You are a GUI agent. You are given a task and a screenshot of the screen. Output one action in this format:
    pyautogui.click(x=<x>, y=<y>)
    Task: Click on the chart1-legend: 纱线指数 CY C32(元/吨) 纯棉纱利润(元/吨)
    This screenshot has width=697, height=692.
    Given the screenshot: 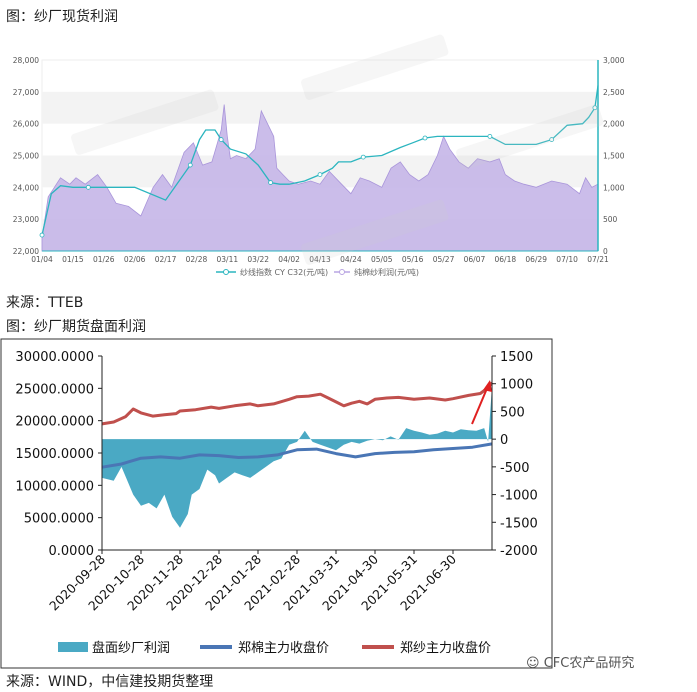 What is the action you would take?
    pyautogui.click(x=317, y=272)
    